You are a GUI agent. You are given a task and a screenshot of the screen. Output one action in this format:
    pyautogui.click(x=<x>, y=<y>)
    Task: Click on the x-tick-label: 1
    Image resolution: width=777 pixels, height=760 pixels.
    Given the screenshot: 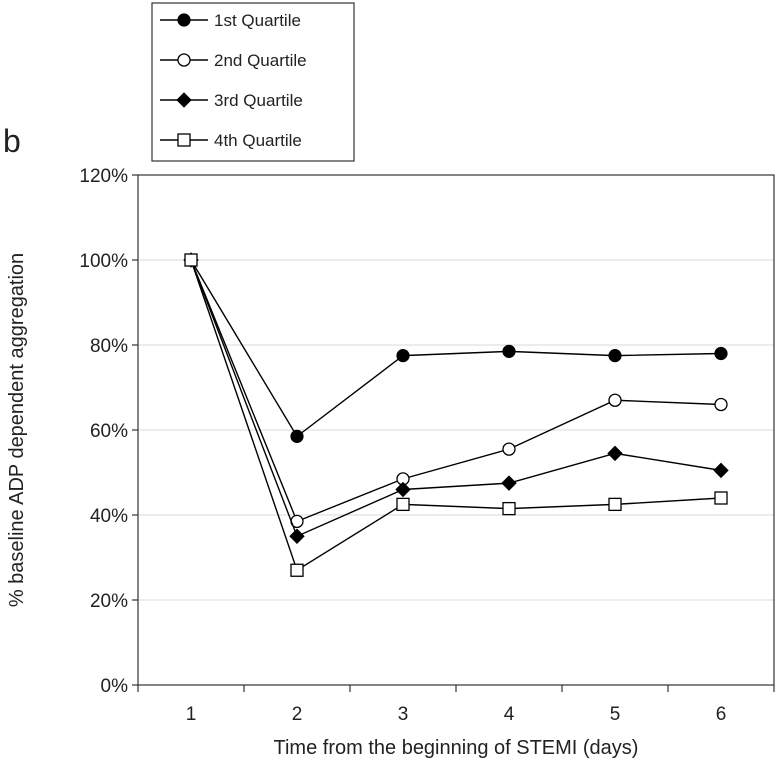 What is the action you would take?
    pyautogui.click(x=191, y=714)
    